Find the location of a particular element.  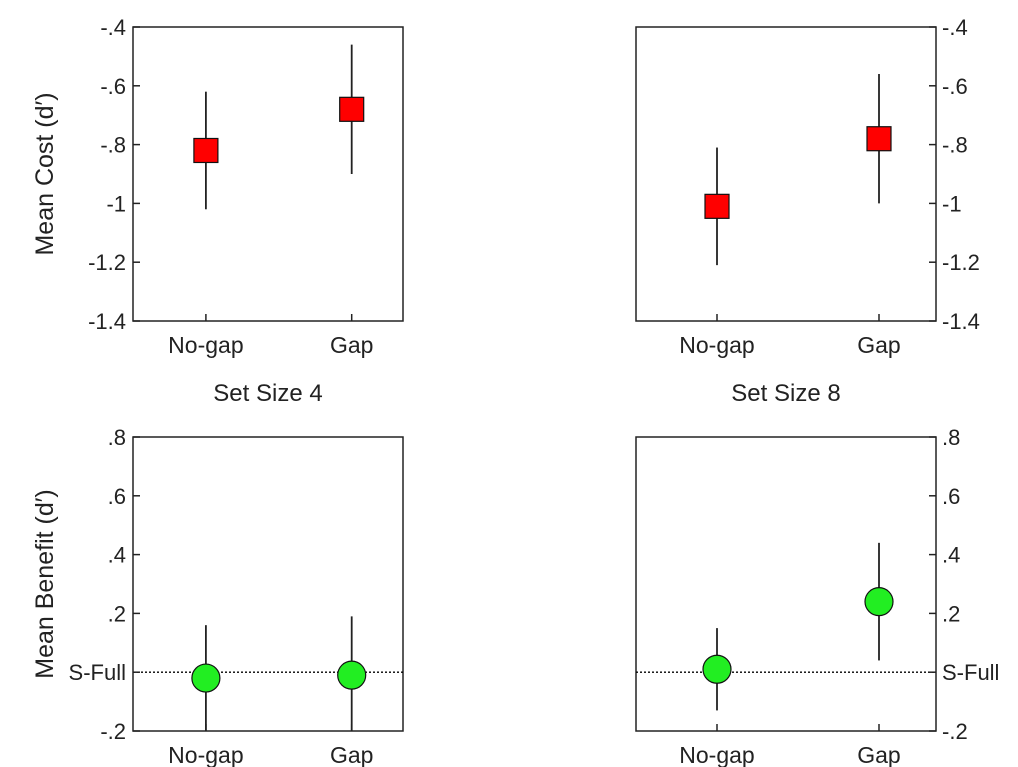

y-axis-title: Mean Cost (d′) is located at coordinates (45, 173).